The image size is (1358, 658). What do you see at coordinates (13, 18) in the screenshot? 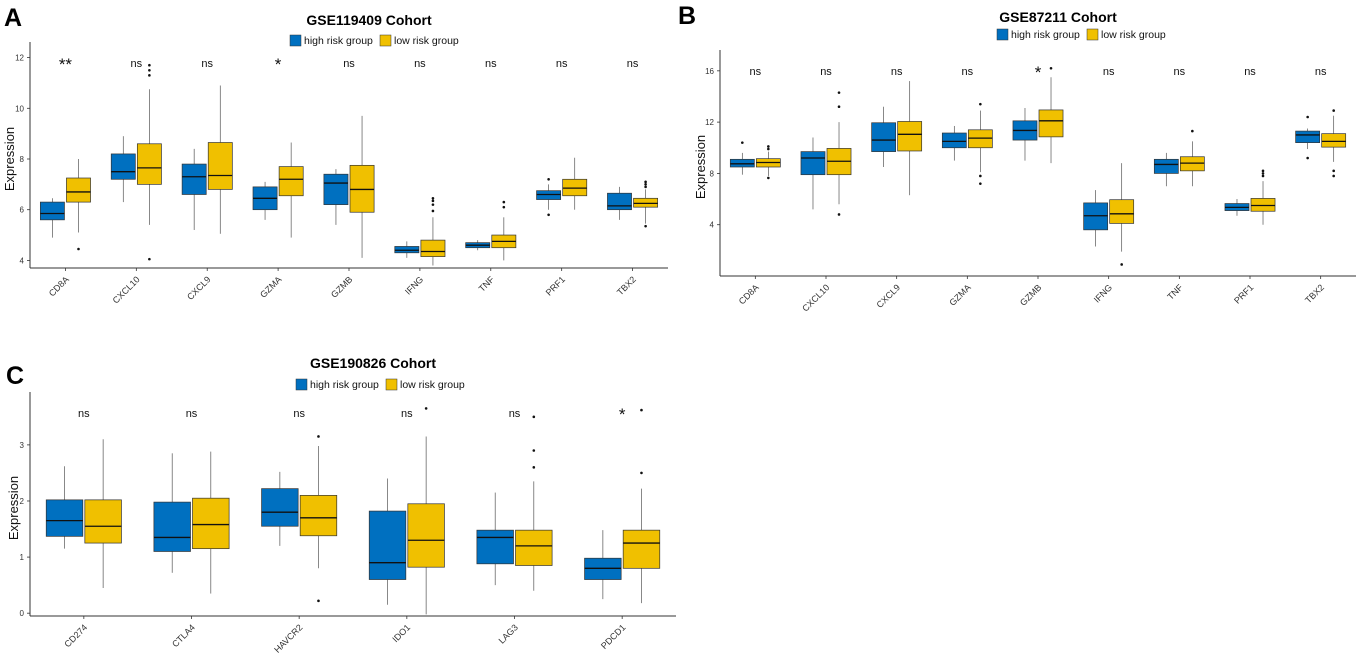
I see `panel-label: A` at bounding box center [13, 18].